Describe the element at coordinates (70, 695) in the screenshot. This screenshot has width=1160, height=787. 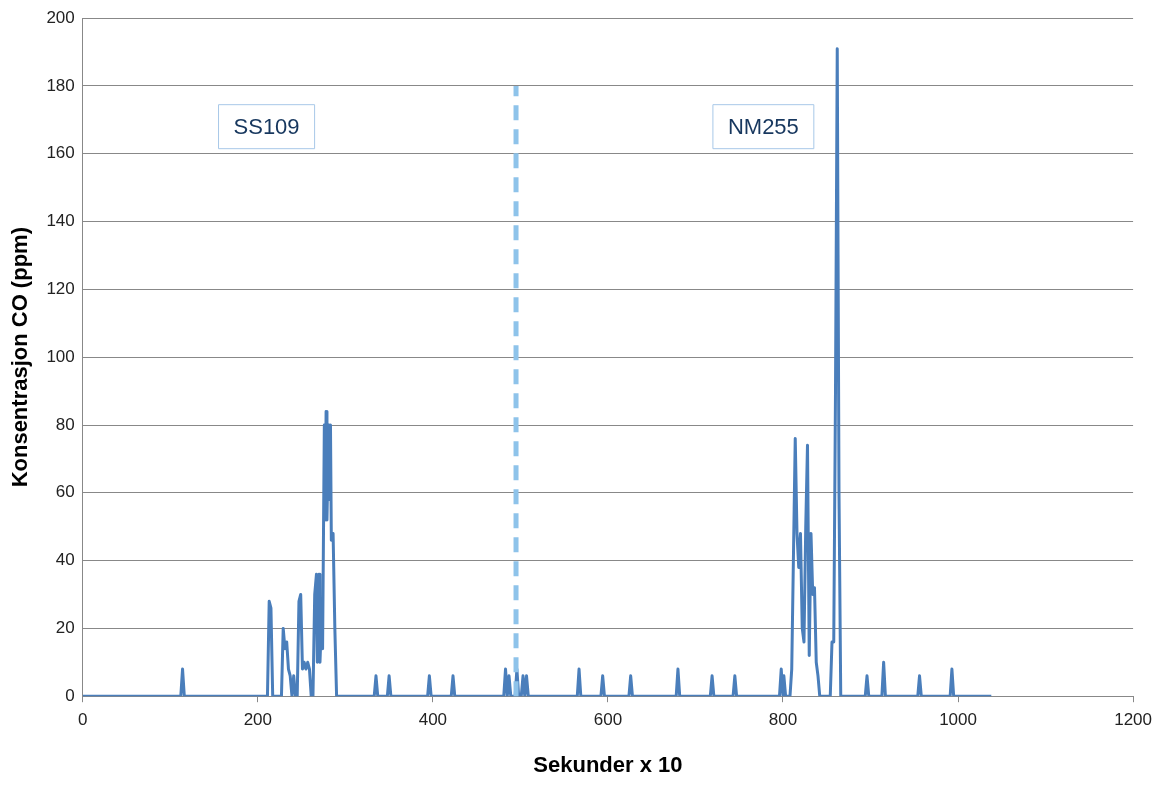
I see `y-tick-label: 0` at that location.